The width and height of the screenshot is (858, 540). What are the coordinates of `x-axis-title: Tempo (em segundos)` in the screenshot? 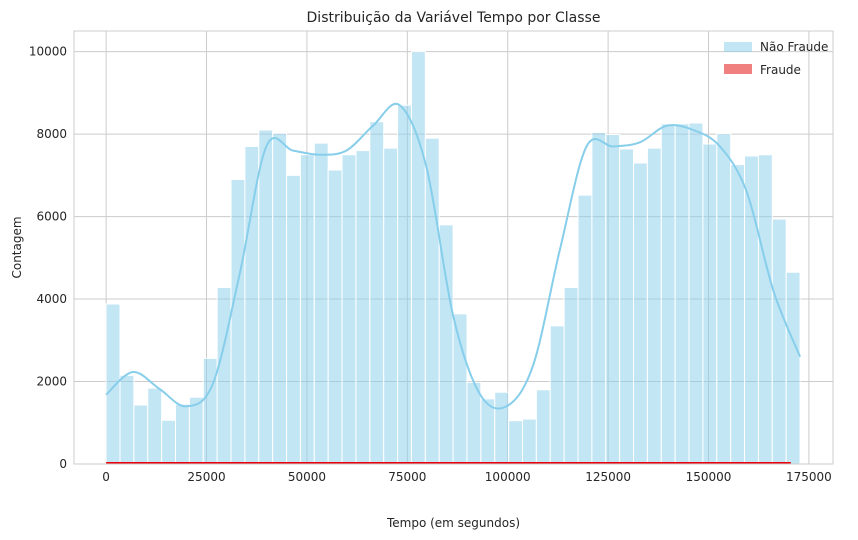 It's located at (453, 523).